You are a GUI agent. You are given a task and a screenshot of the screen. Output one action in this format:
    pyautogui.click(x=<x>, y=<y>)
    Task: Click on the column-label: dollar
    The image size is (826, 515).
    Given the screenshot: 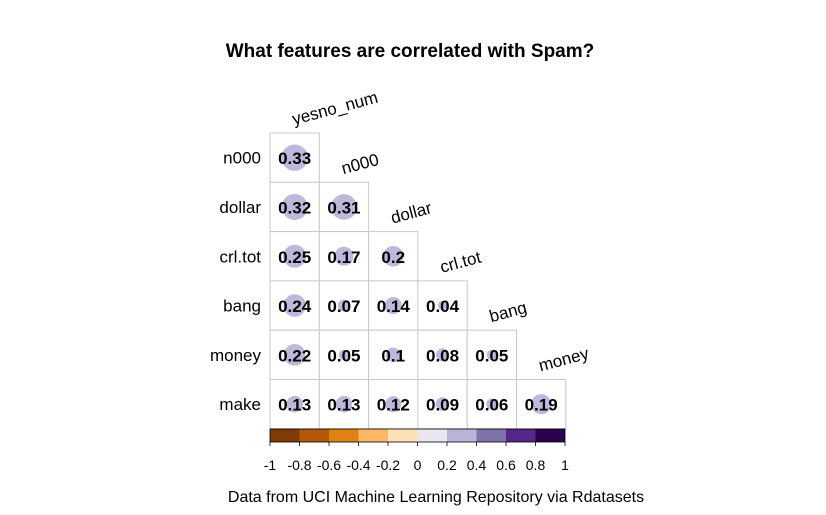 What is the action you would take?
    pyautogui.click(x=411, y=212)
    